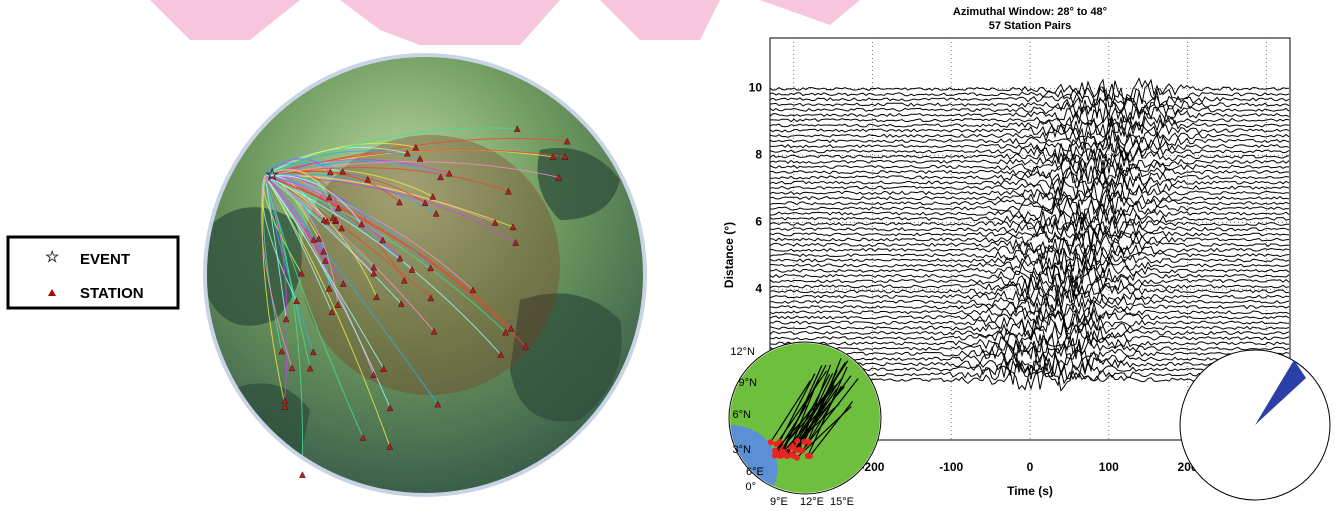 This screenshot has height=511, width=1335. I want to click on lat-label: 6°N, so click(742, 415).